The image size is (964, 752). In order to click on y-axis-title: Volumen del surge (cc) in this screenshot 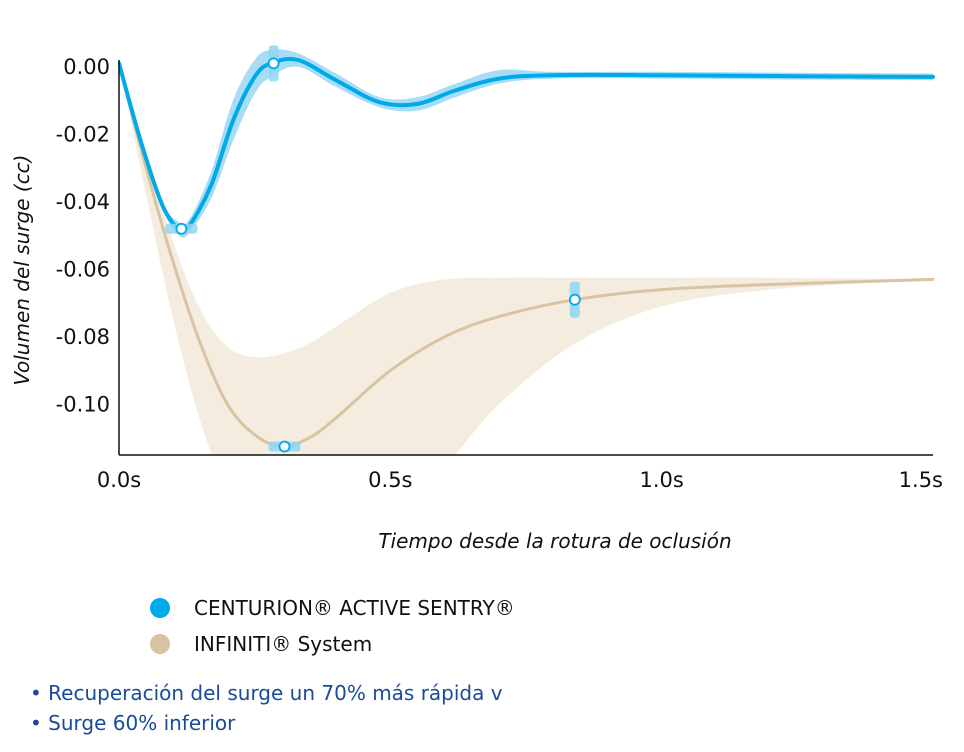, I will do `click(22, 270)`.